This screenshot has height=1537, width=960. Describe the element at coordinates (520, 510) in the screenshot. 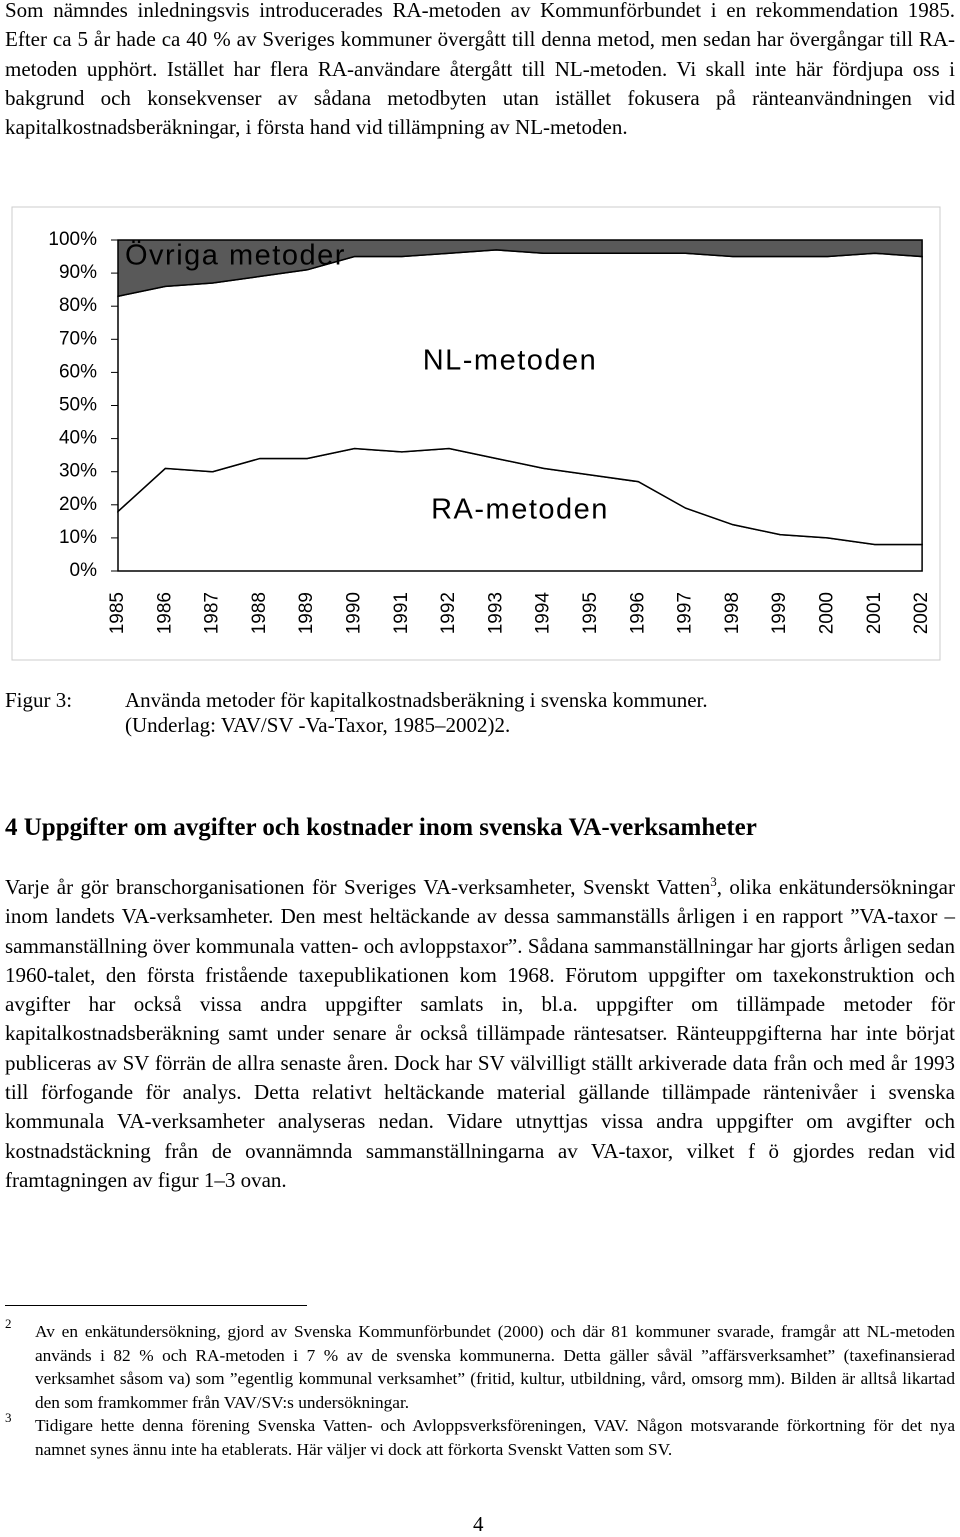

I see `area-label: RA-metoden` at that location.